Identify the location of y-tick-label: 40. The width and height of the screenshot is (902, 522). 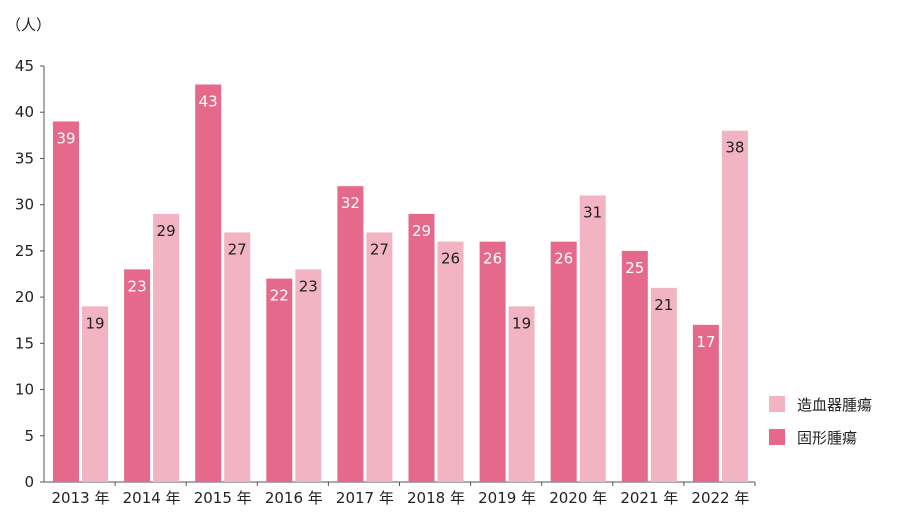
(24, 112).